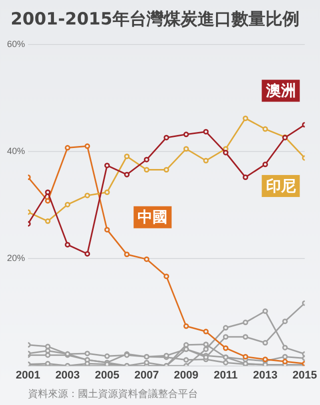 Image resolution: width=320 pixels, height=405 pixels. Describe the element at coordinates (305, 375) in the screenshot. I see `x-tick-label: 2015` at that location.